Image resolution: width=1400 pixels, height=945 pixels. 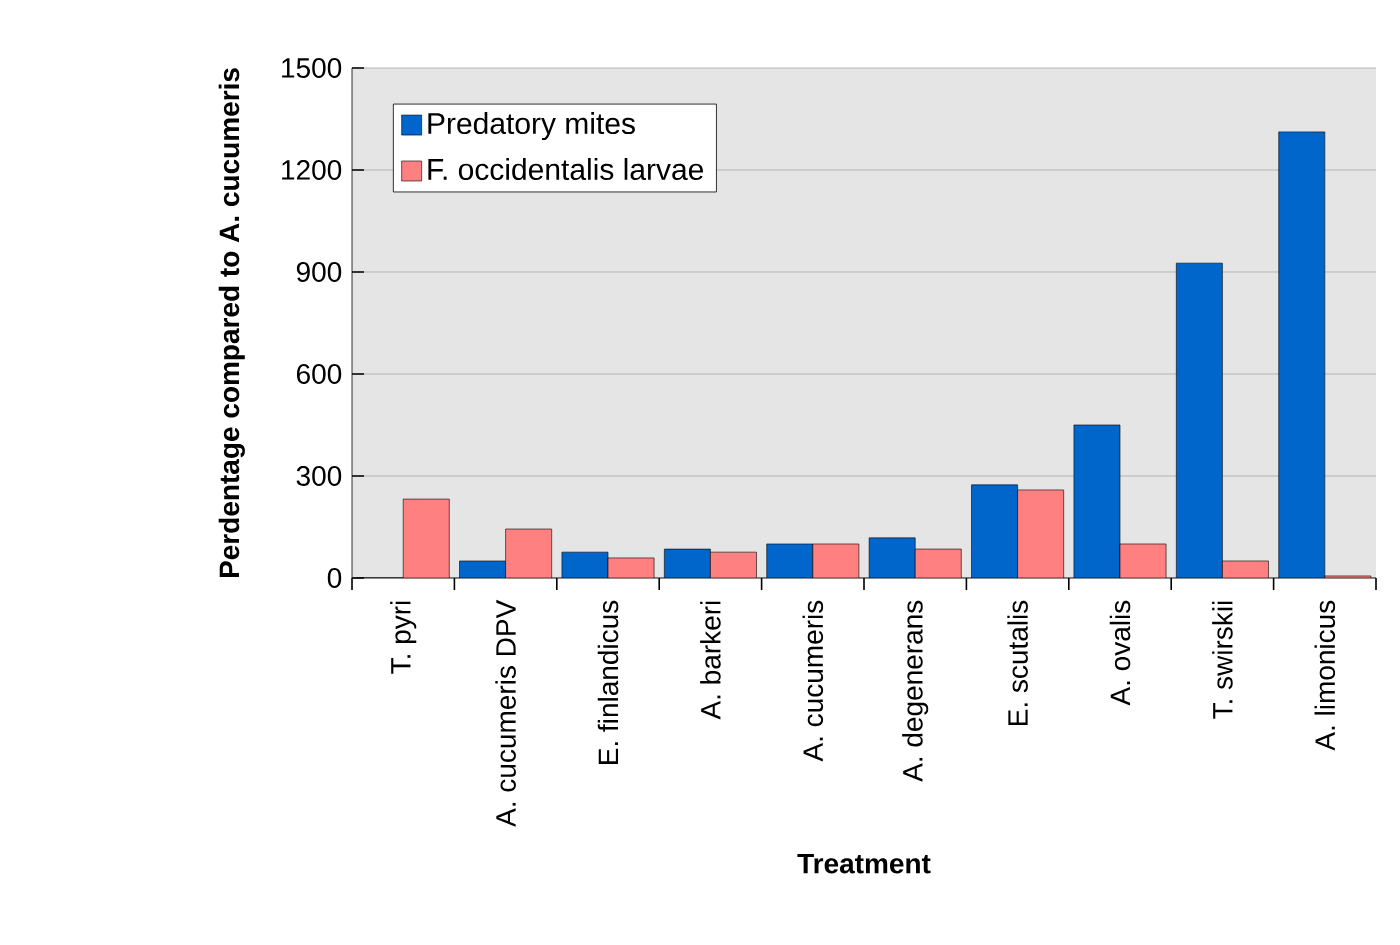 I want to click on y-axis-title: Perdentage compared to A. cucumeris, so click(x=231, y=323).